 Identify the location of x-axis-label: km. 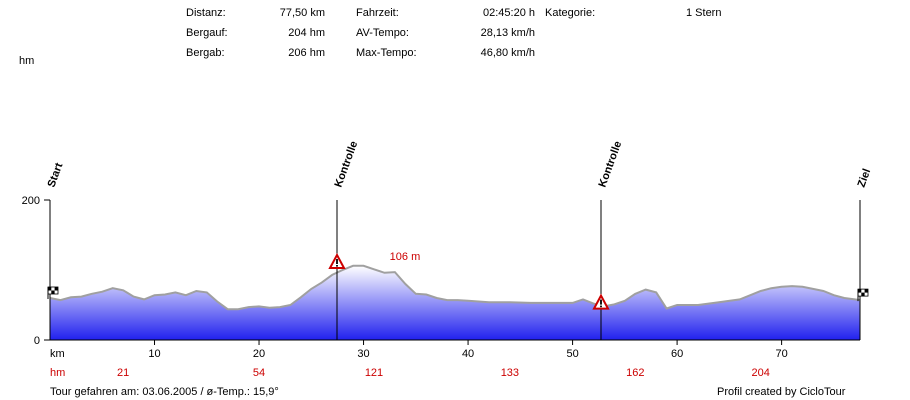
(57, 354).